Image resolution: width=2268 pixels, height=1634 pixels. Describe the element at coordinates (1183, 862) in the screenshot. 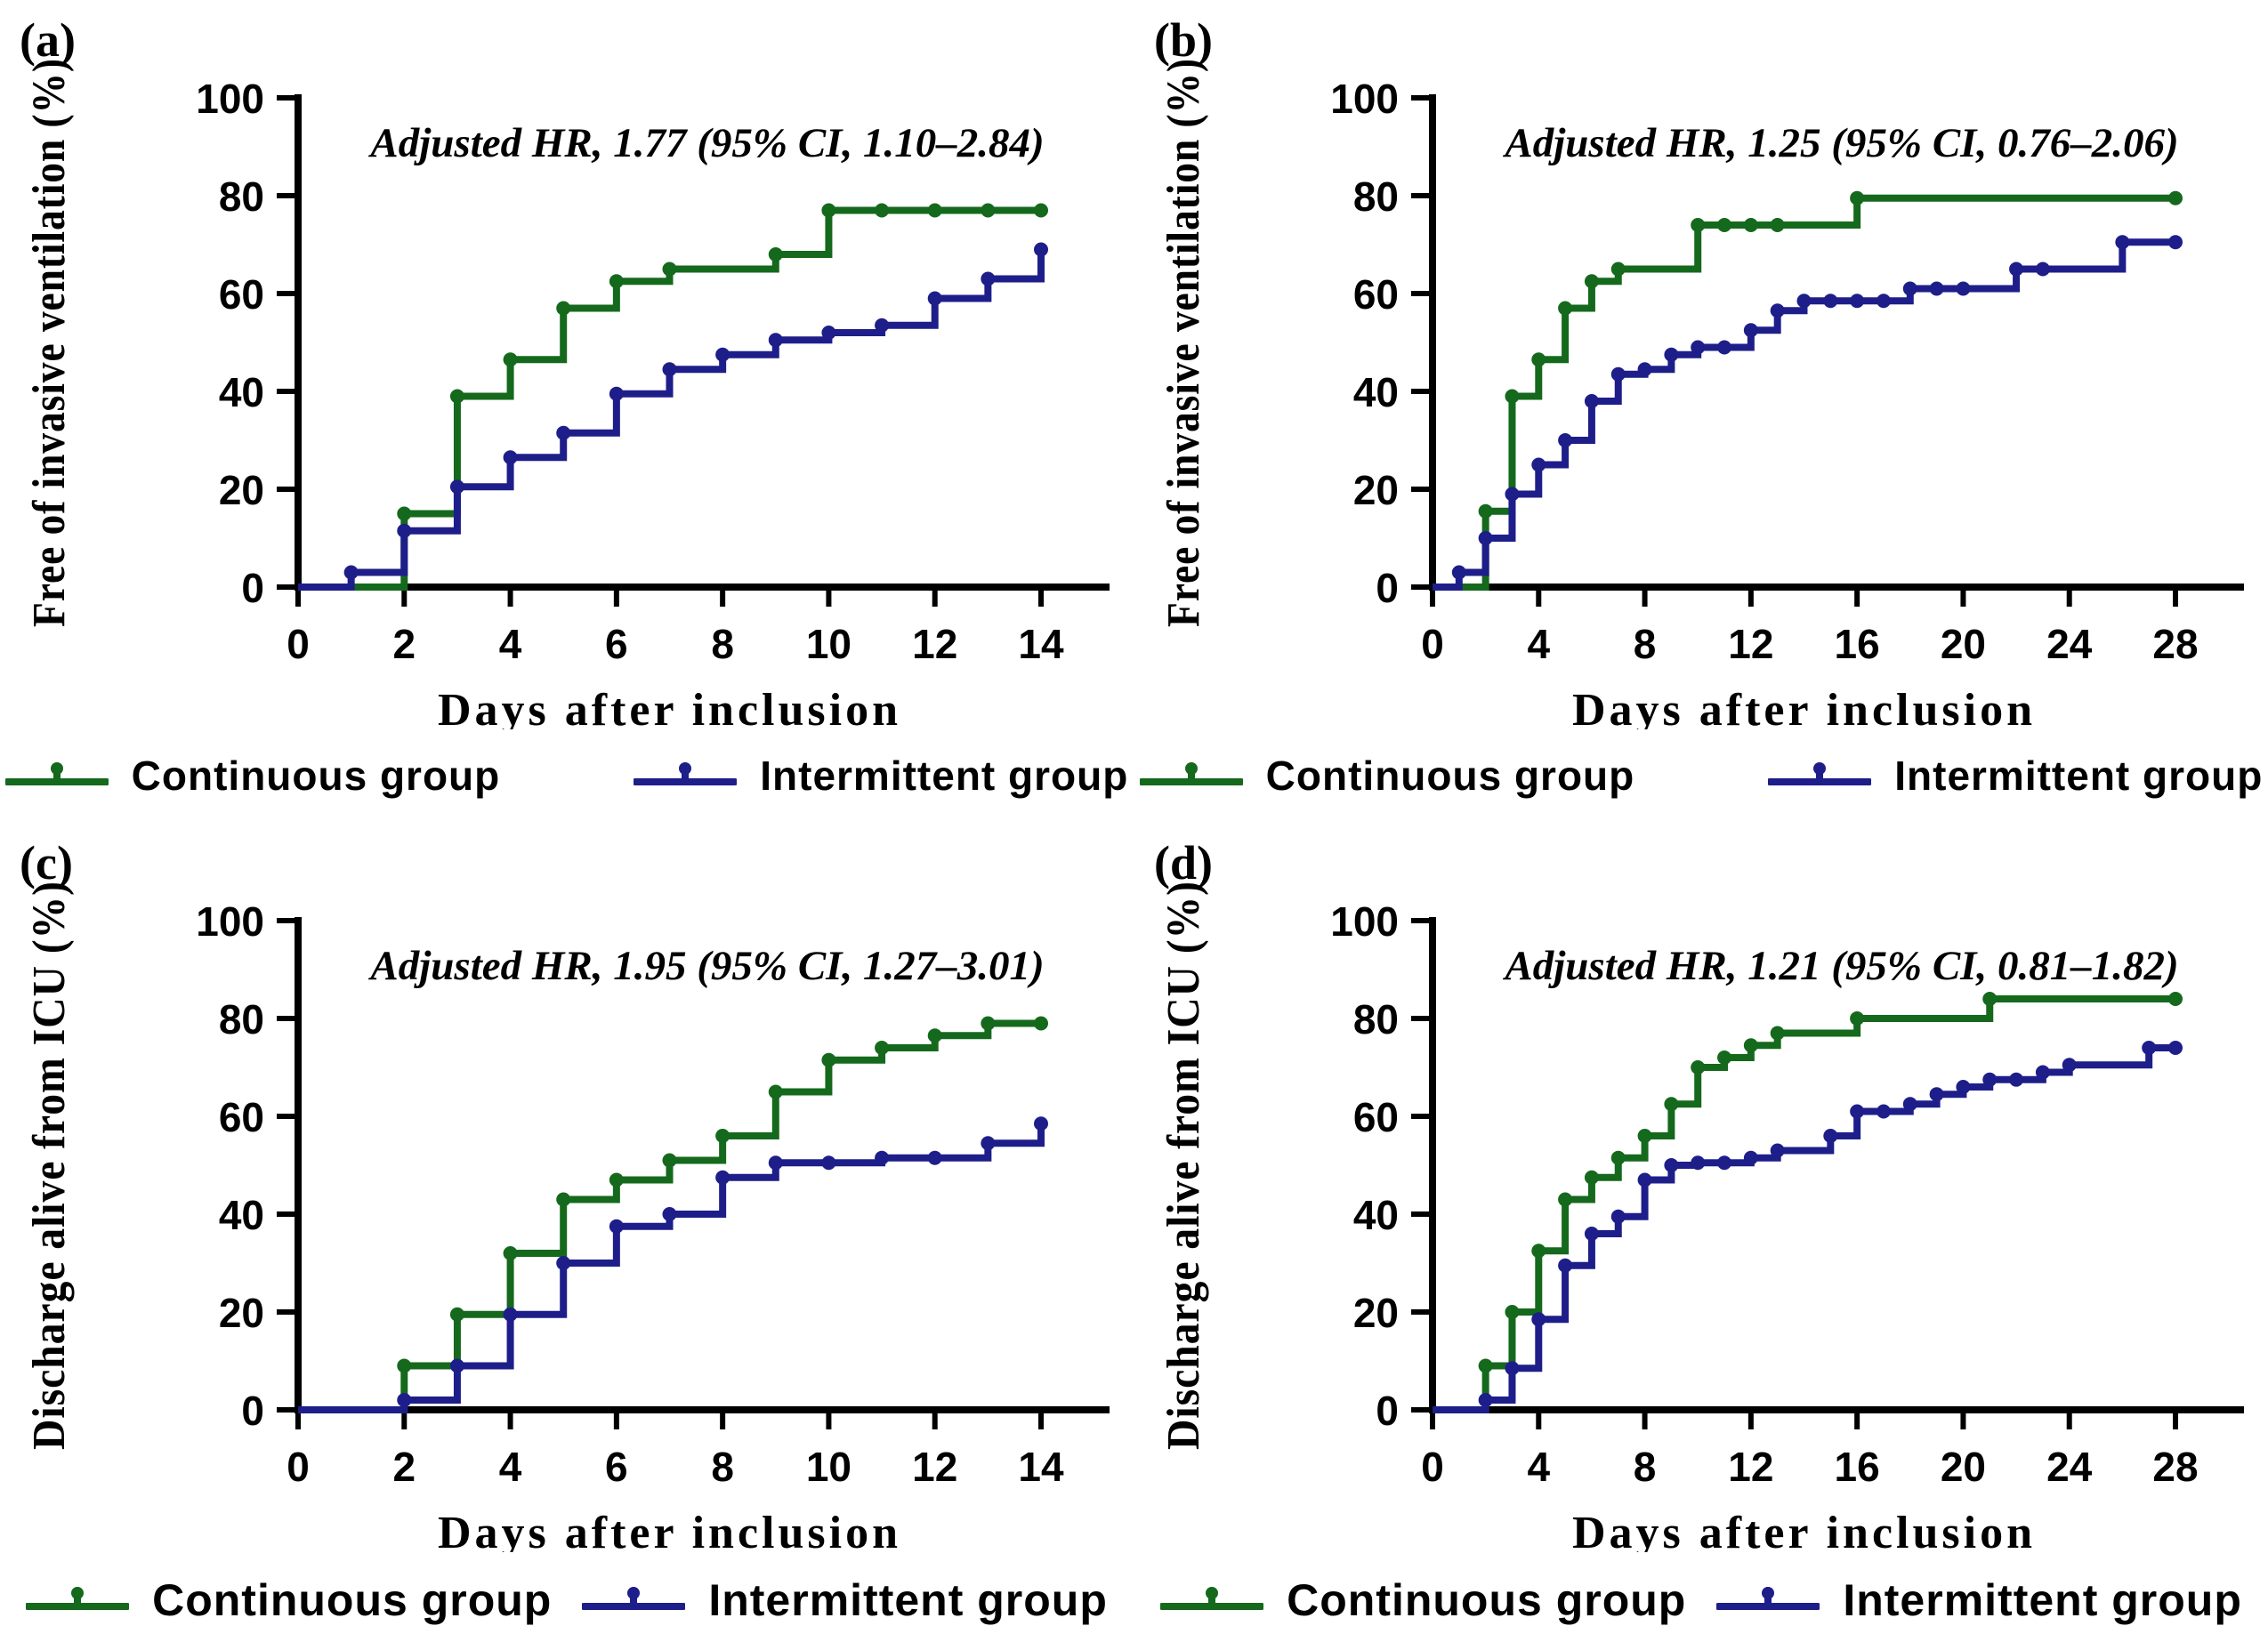

I see `panel-d-label: (d)` at that location.